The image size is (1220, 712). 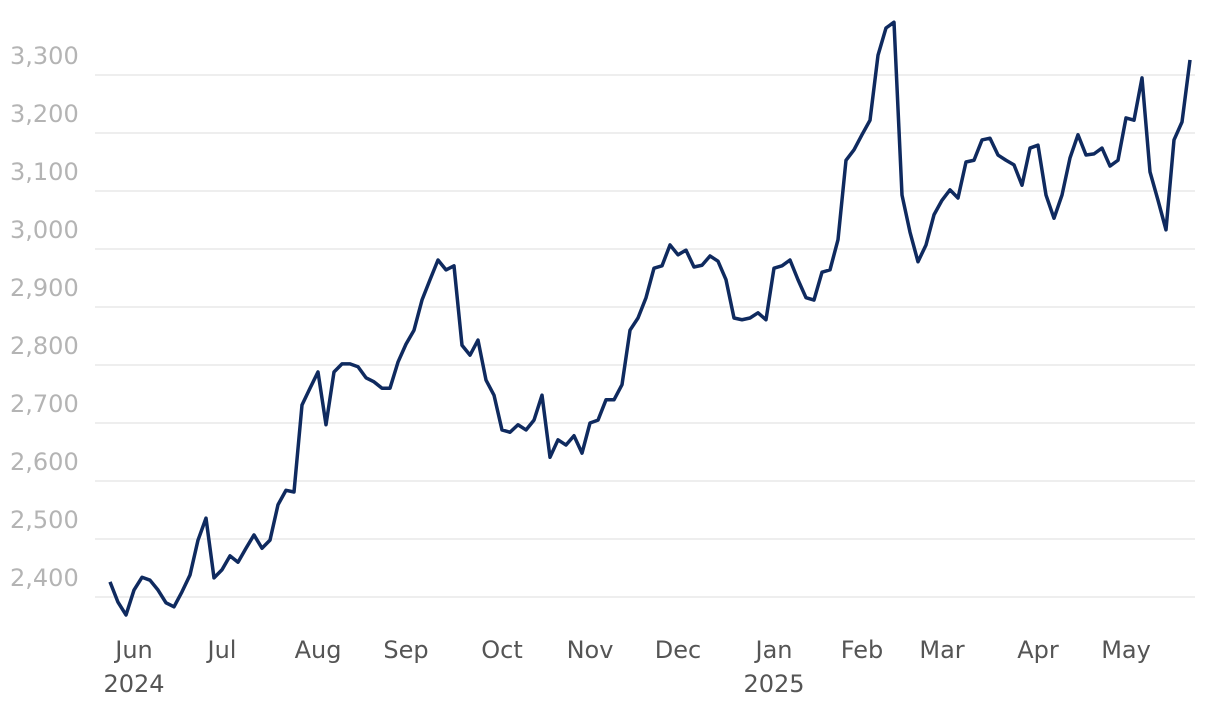 I want to click on y-tick-label: 3,100, so click(x=44, y=172).